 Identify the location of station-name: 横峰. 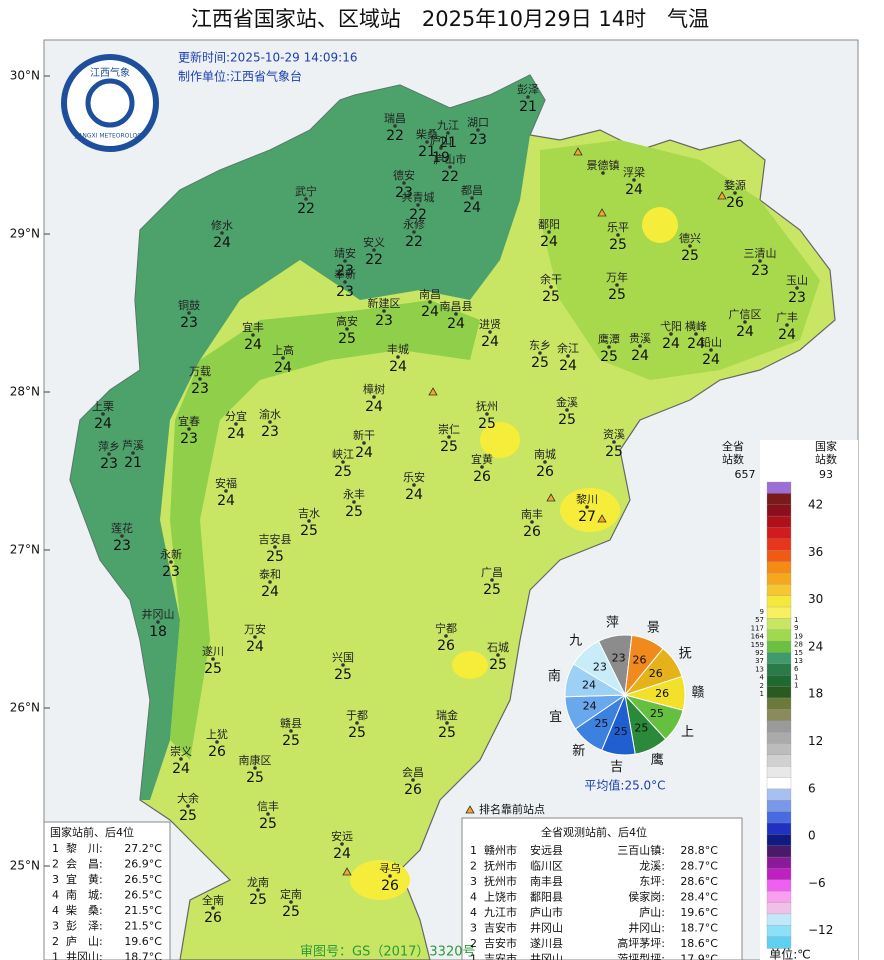
(696, 326).